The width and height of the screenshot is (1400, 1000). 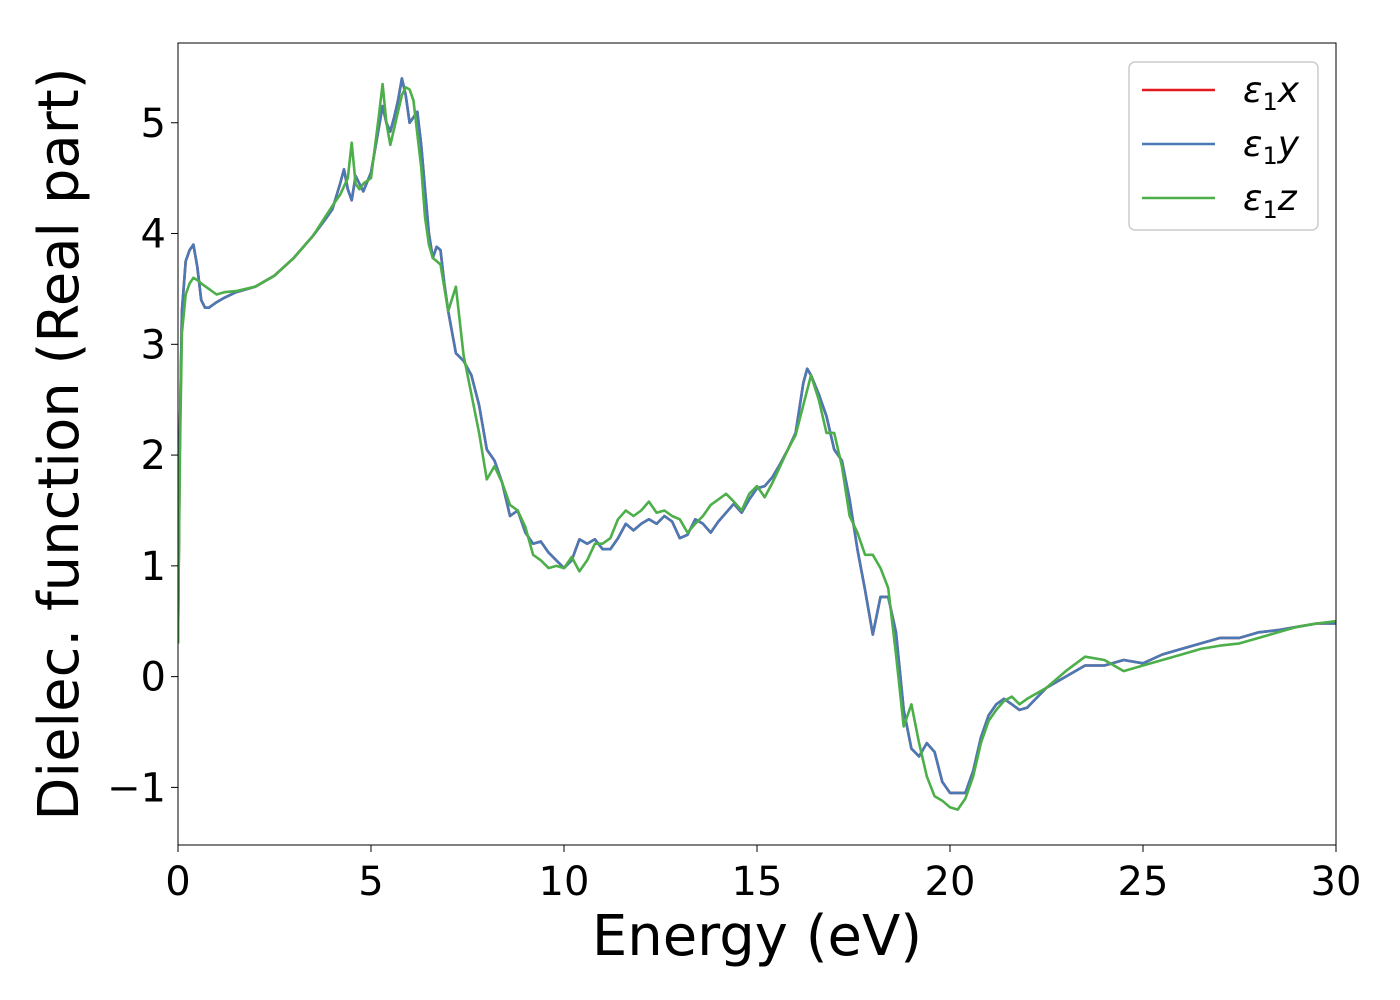 I want to click on x-tick-label: 30, so click(x=1336, y=882).